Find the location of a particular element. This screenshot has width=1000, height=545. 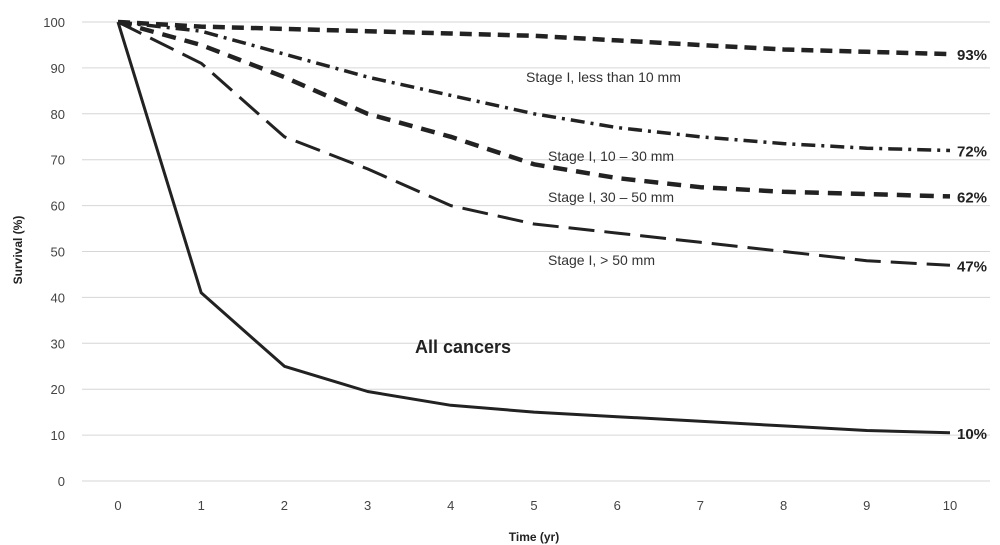

x-axis-title: Time (yr) is located at coordinates (534, 537).